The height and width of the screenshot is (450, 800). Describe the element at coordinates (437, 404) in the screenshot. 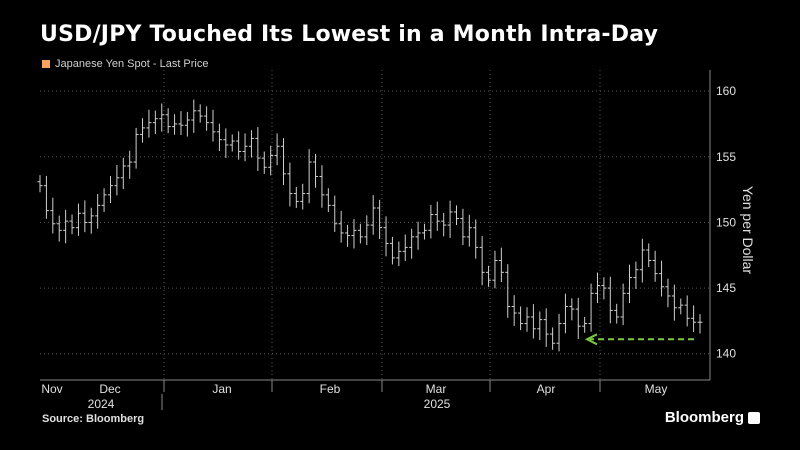

I see `x-year-label: 2025` at that location.